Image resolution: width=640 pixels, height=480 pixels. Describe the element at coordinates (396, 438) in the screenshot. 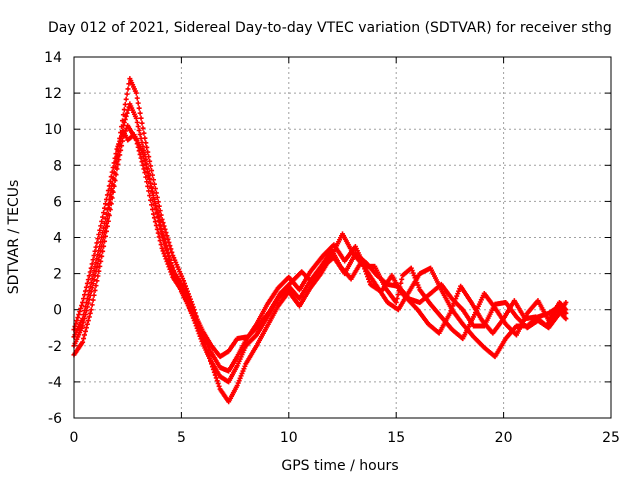

I see `x-tick-label: 15` at that location.